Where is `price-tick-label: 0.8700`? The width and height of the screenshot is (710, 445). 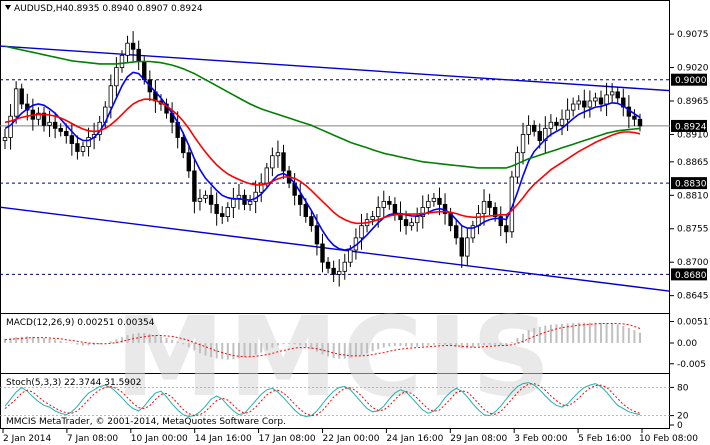 price-tick-label: 0.8700 is located at coordinates (693, 263).